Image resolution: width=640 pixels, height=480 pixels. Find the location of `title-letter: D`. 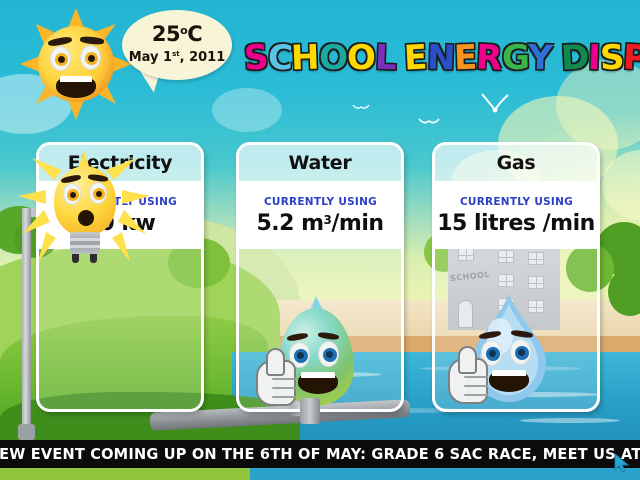

title-letter: D is located at coordinates (575, 58).